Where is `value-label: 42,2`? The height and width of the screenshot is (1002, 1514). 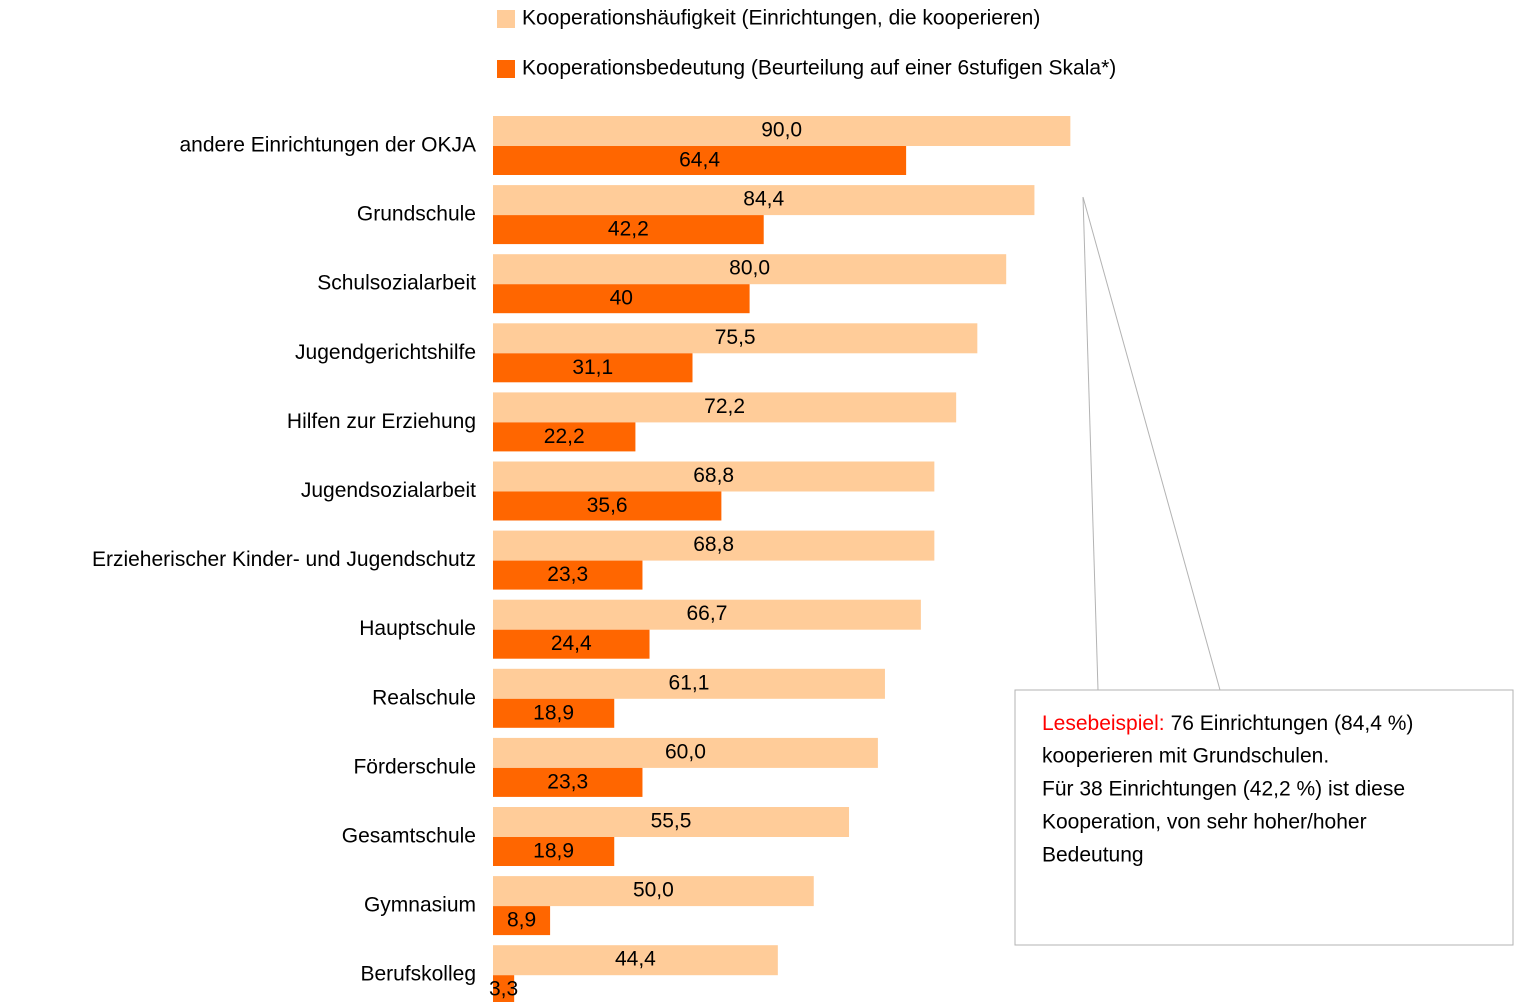 value-label: 42,2 is located at coordinates (628, 229).